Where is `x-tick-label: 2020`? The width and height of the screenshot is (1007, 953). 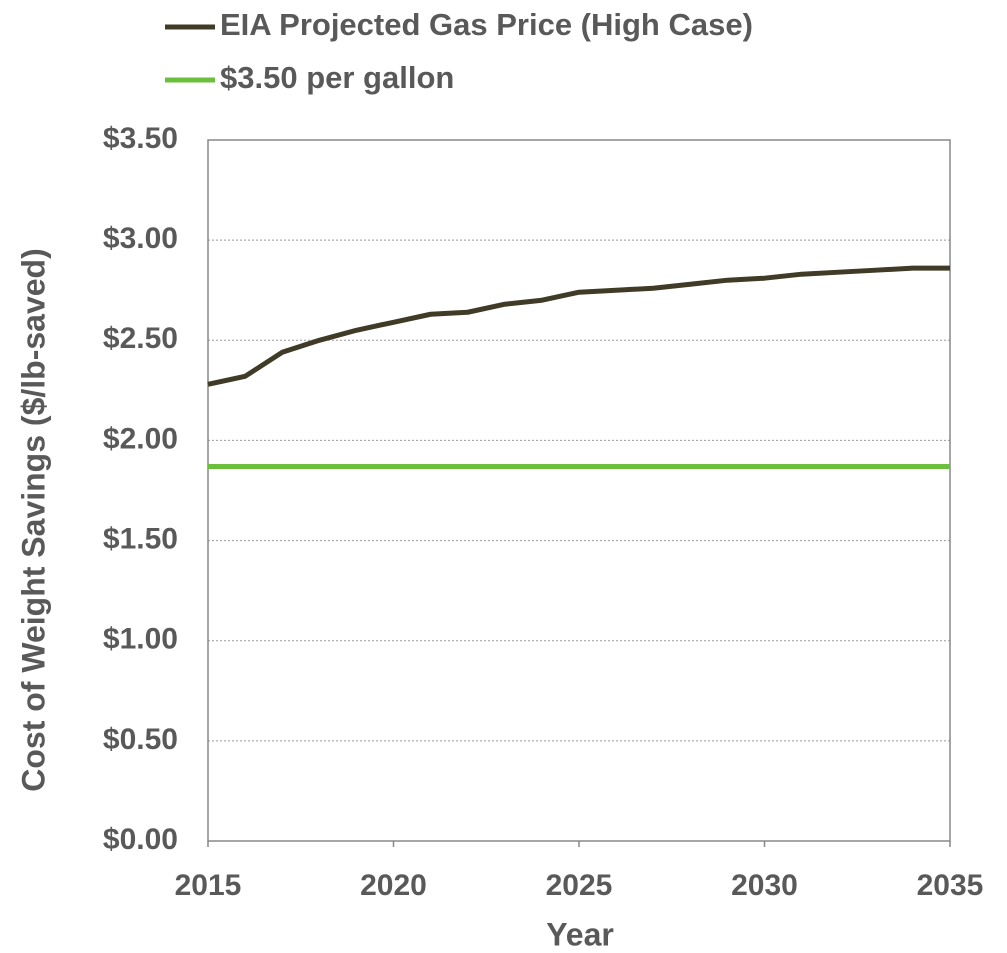
x-tick-label: 2020 is located at coordinates (393, 885).